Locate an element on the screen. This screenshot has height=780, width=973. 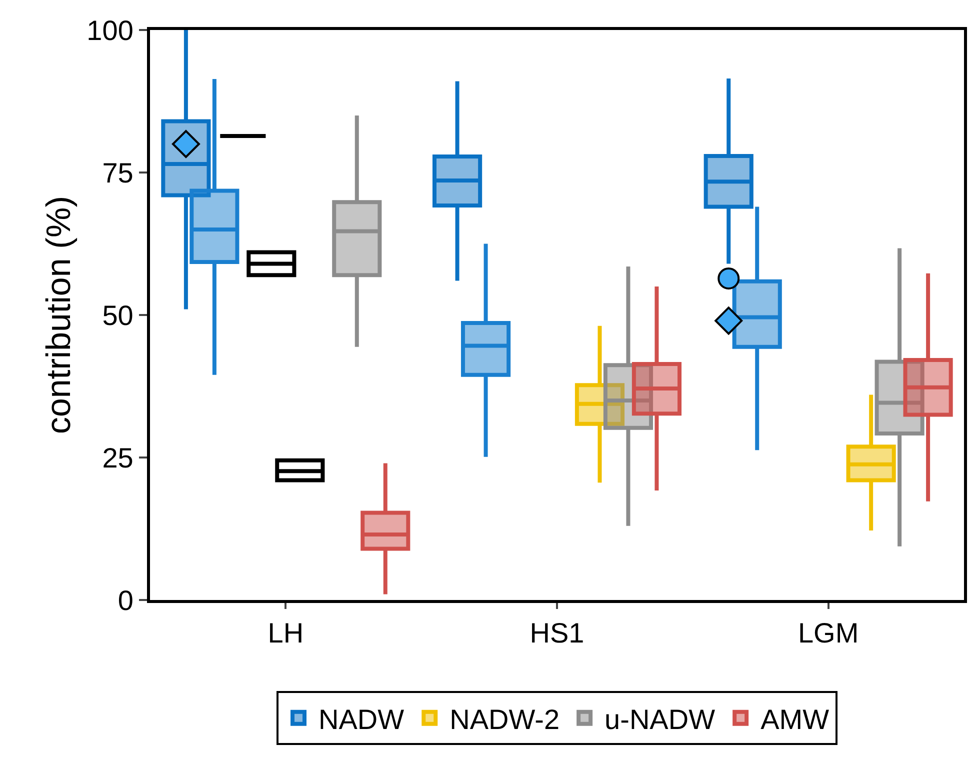
y-tick-label: 25 is located at coordinates (118, 458).